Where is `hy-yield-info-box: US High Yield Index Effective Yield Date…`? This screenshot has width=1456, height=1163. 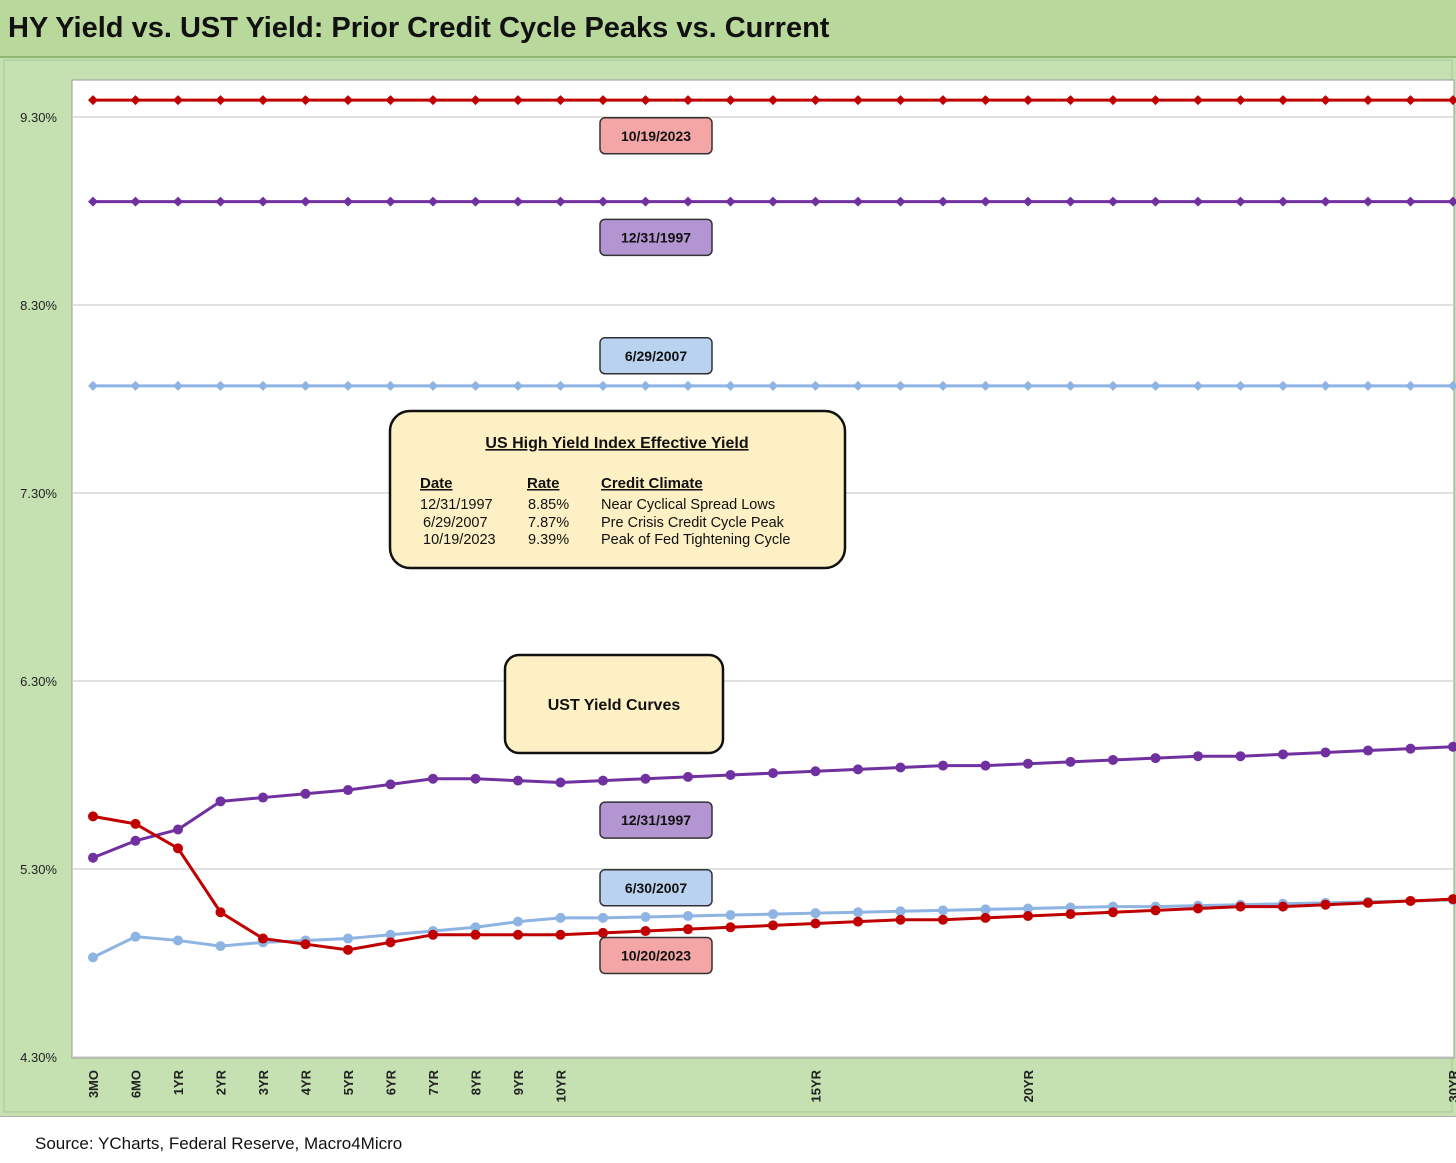 hy-yield-info-box: US High Yield Index Effective Yield Date… is located at coordinates (617, 489).